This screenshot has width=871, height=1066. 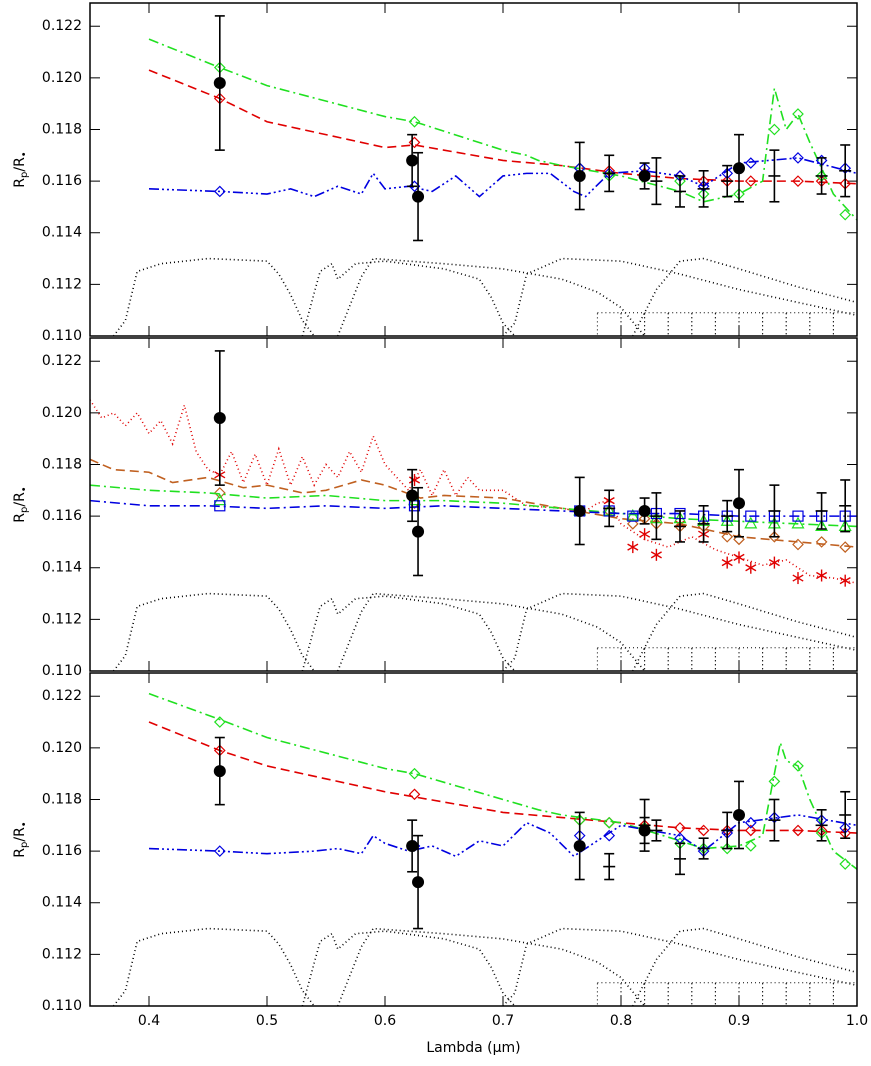 I want to click on y-tick-label: 0.120, so click(x=62, y=748).